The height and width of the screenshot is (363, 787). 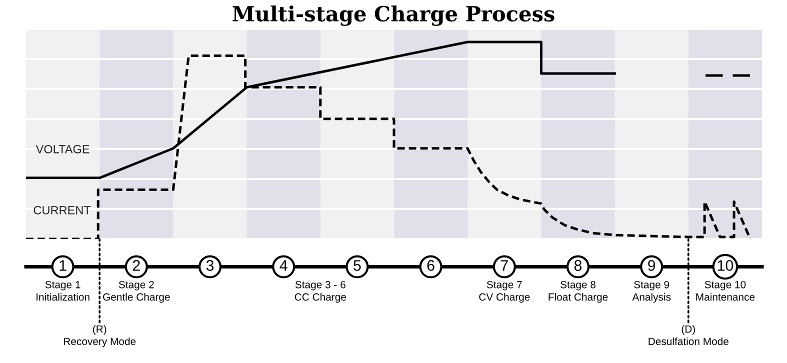 I want to click on x-tick-label: 8, so click(x=578, y=265).